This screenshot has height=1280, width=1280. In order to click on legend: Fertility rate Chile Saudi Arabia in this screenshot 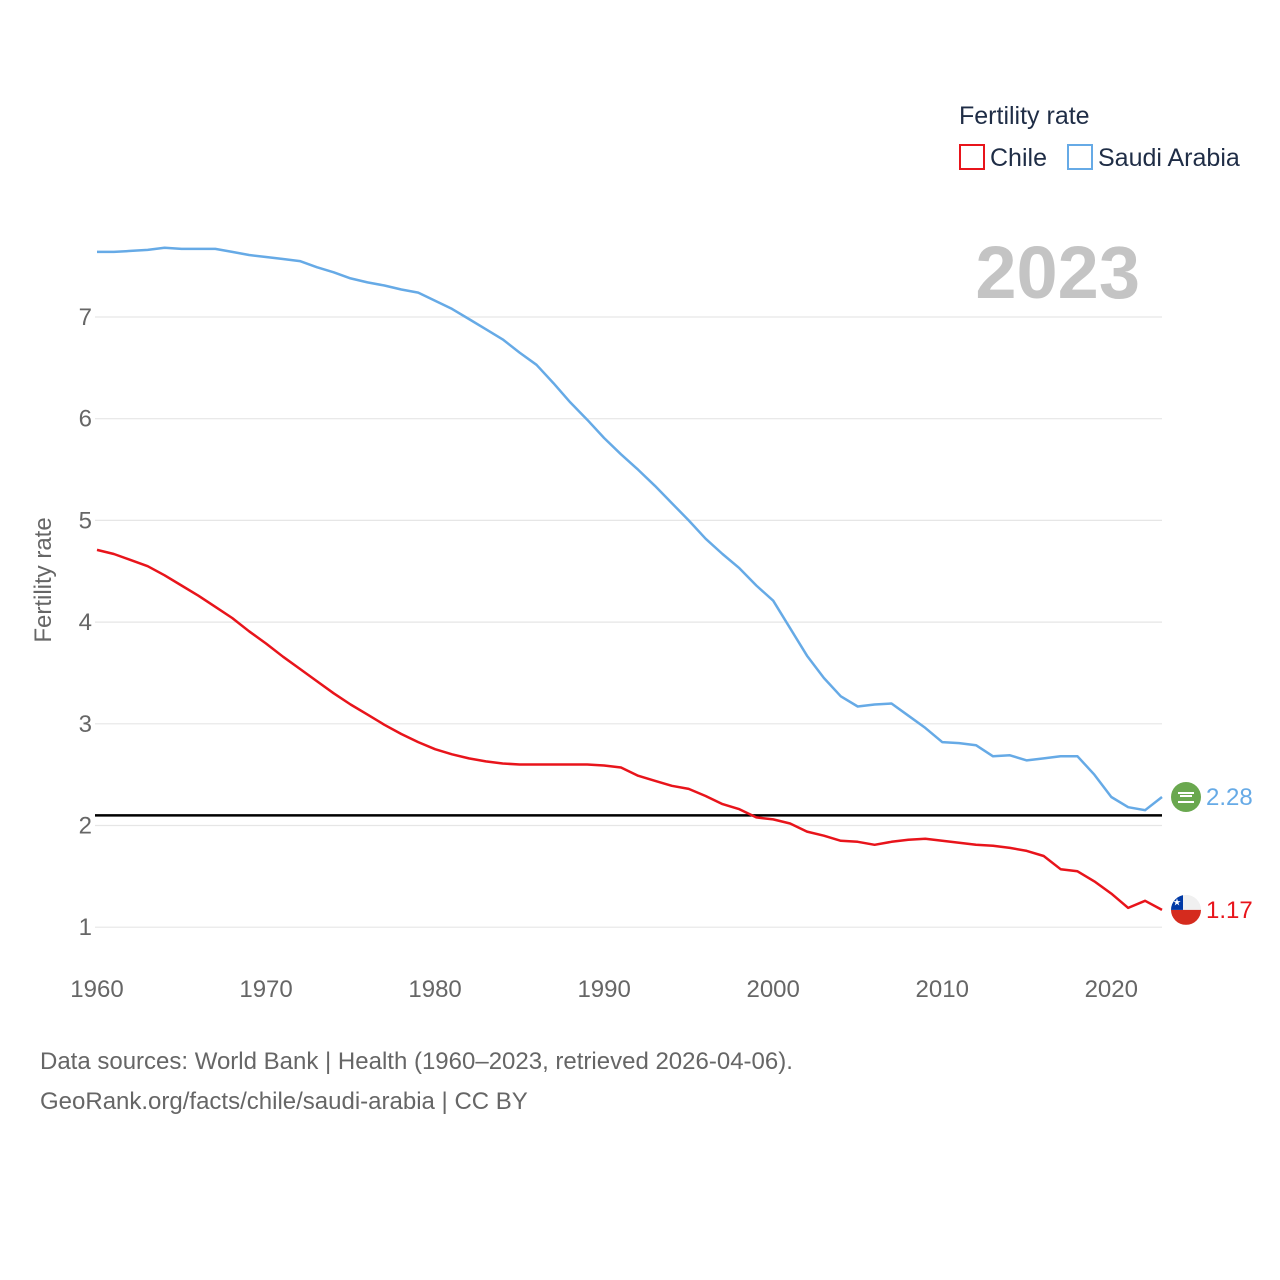, I will do `click(1099, 137)`.